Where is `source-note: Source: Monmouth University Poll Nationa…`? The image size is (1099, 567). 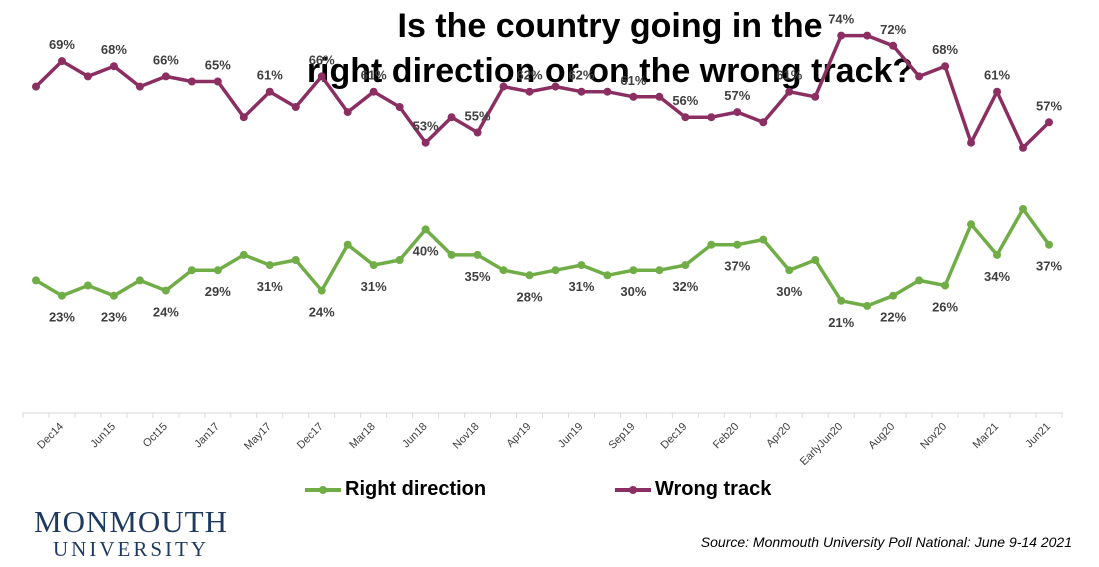 source-note: Source: Monmouth University Poll Nationa… is located at coordinates (886, 542).